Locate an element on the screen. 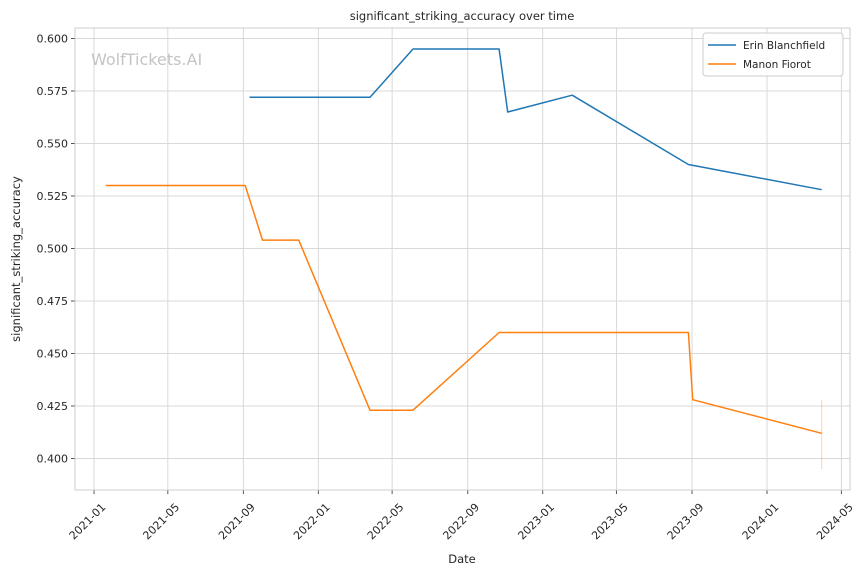  legend-box is located at coordinates (773, 54).